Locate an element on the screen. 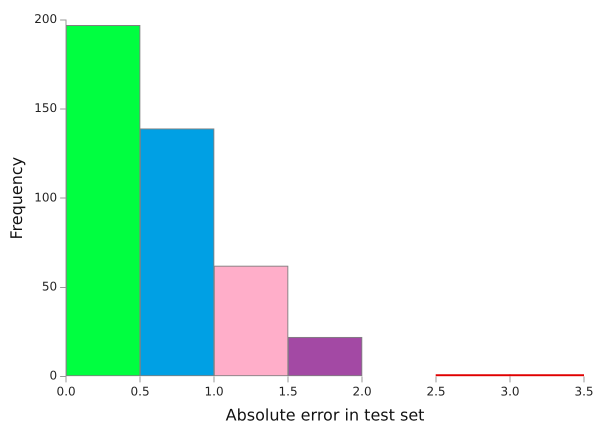 This screenshot has height=434, width=600. x-tick-label: 0.5 is located at coordinates (140, 391).